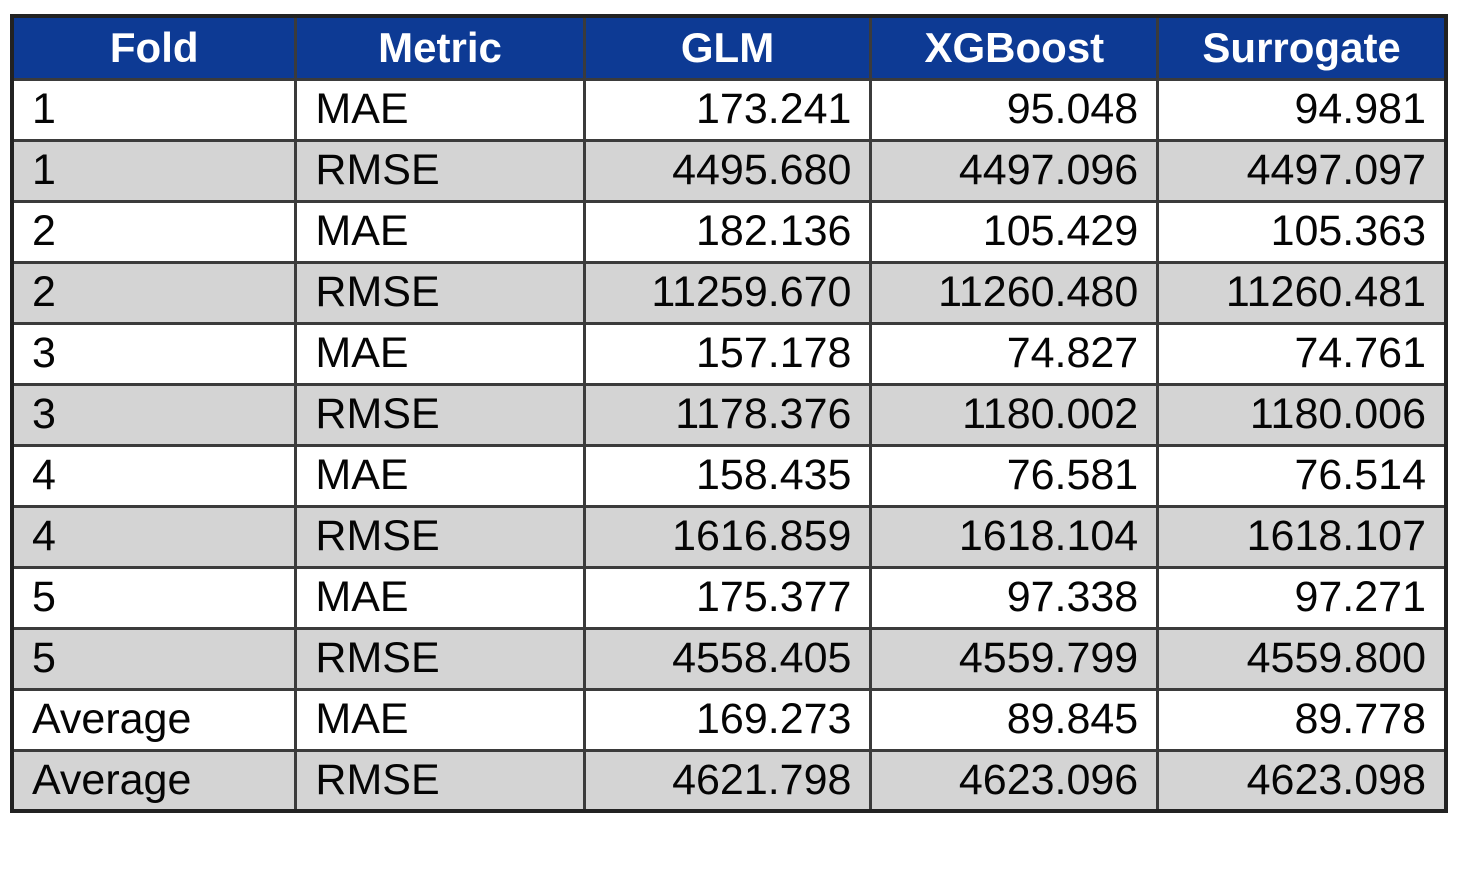  I want to click on table-row: Average RMSE 4621.798 4623.096 4623.098, so click(729, 780).